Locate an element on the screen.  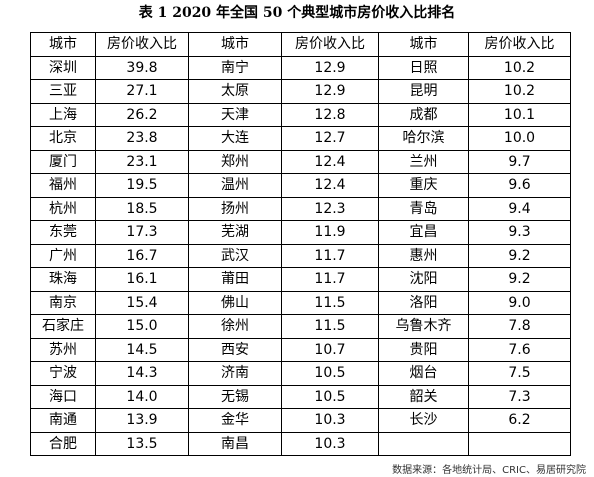
ratio-cell: 7.8 is located at coordinates (519, 326).